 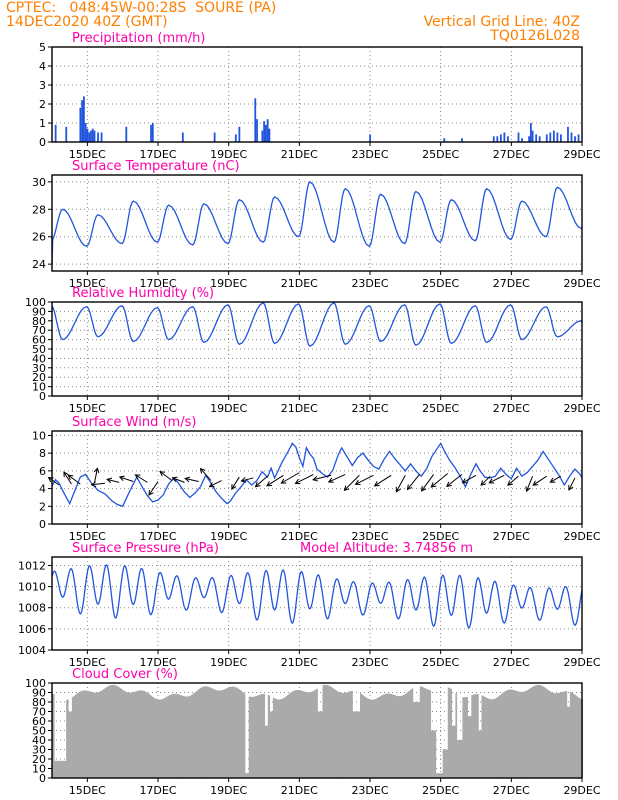 I want to click on rh-line, so click(x=317, y=325).